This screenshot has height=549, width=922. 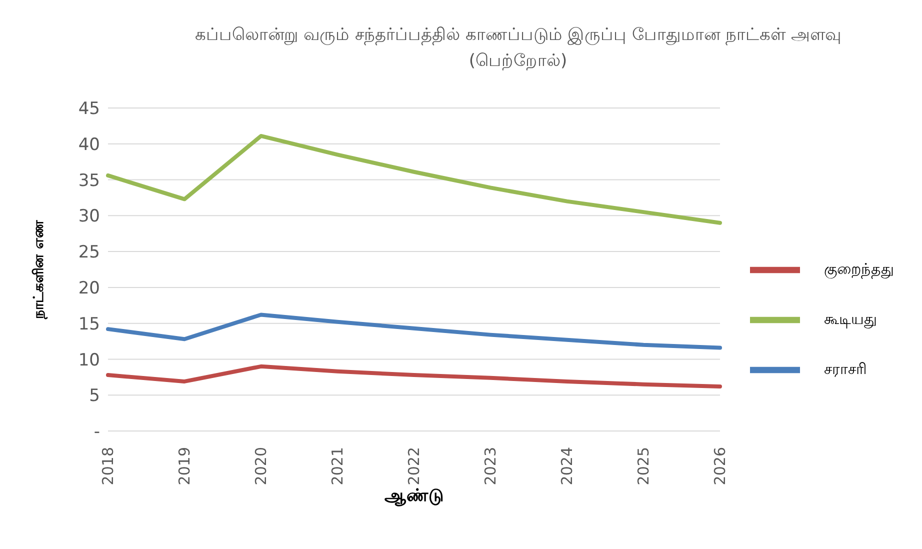 I want to click on y-tick-label: 15, so click(x=89, y=324).